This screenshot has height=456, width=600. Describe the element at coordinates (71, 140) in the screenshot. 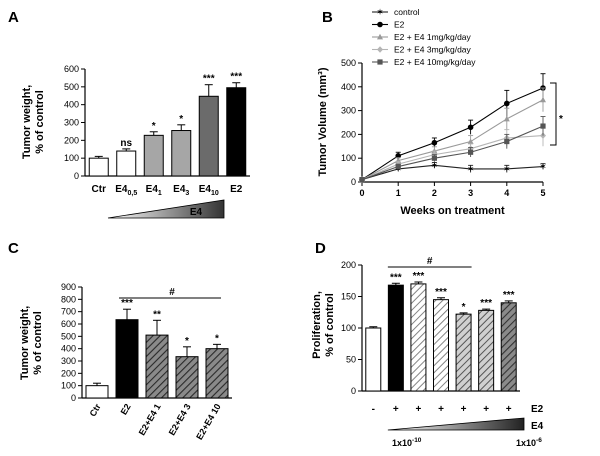

I see `a-y-tick-label: 200` at that location.